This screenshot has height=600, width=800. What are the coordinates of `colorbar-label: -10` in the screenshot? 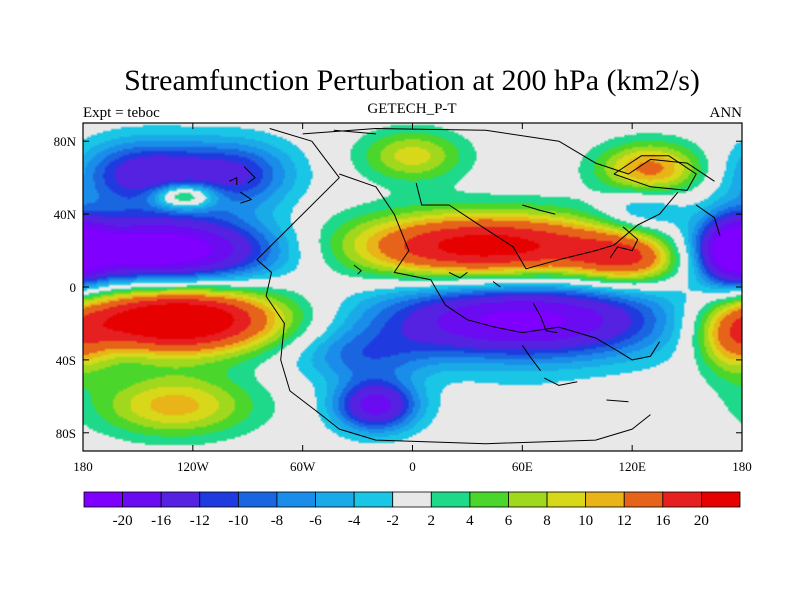 It's located at (238, 521).